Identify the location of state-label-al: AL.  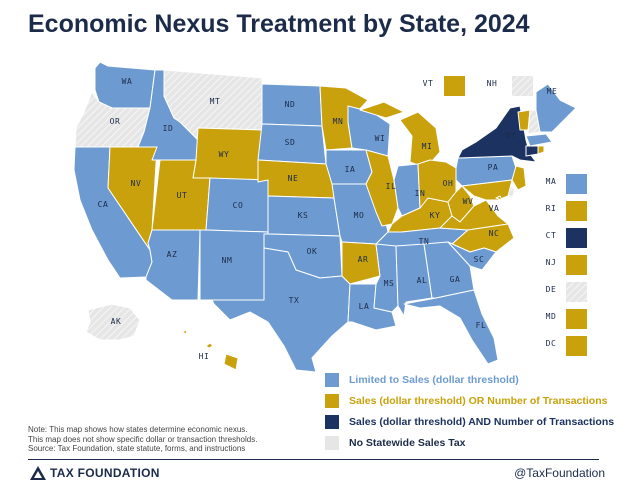
(422, 280).